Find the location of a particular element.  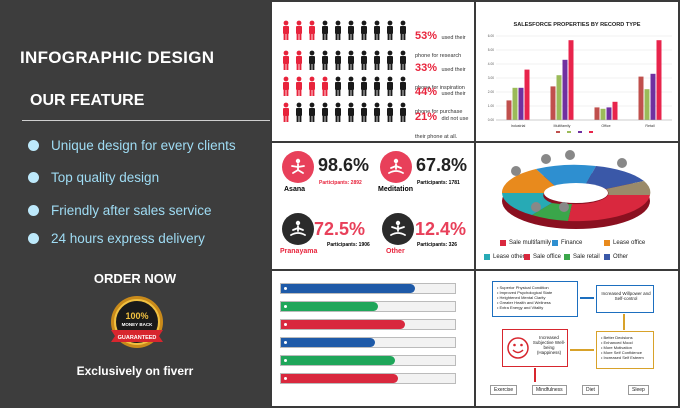

meditation-label: Meditation is located at coordinates (395, 189).